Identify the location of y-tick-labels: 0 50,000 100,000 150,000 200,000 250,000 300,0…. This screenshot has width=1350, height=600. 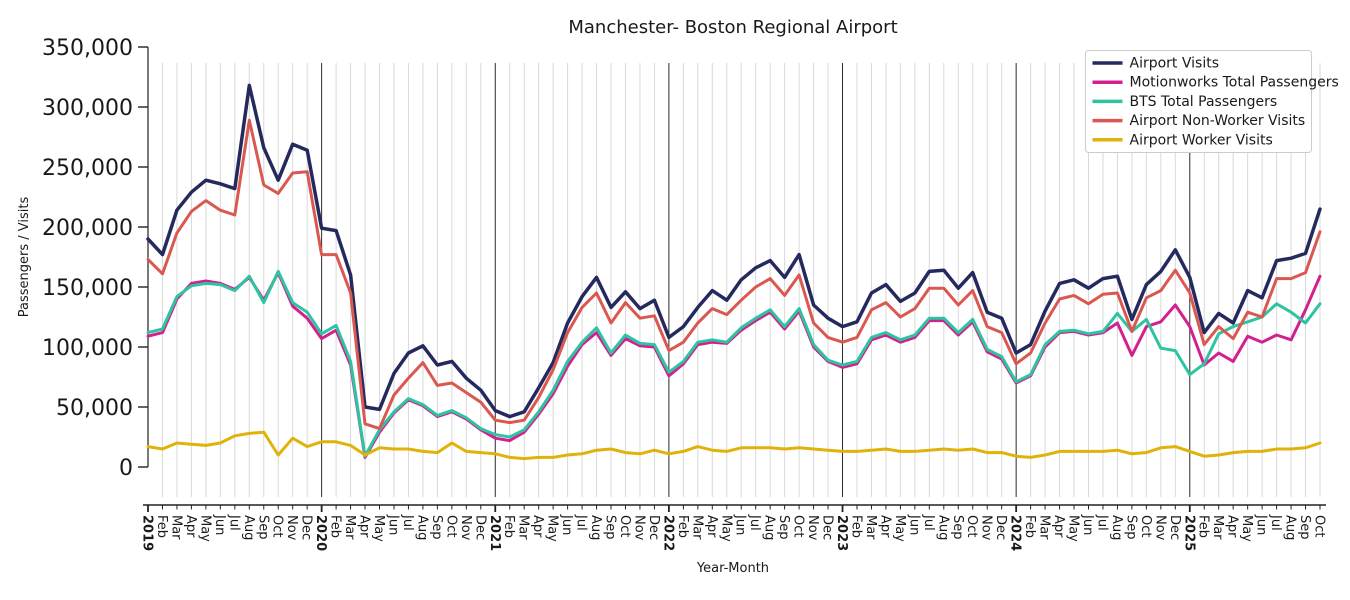
(87, 258).